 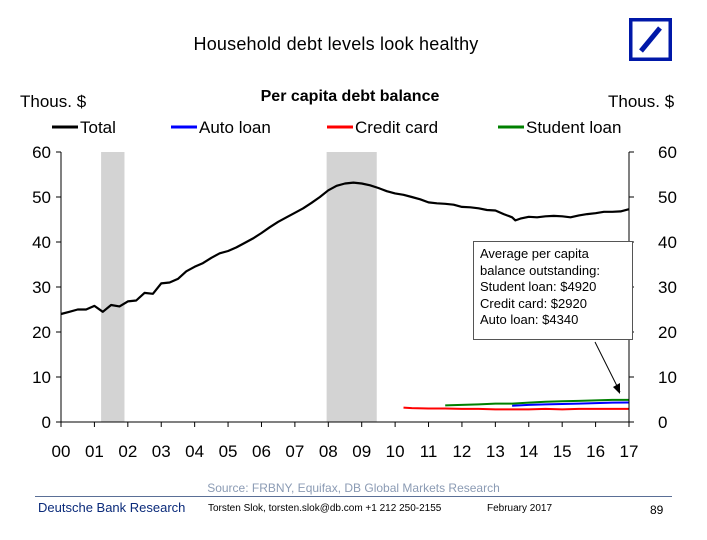 I want to click on page-number: 89, so click(x=657, y=510).